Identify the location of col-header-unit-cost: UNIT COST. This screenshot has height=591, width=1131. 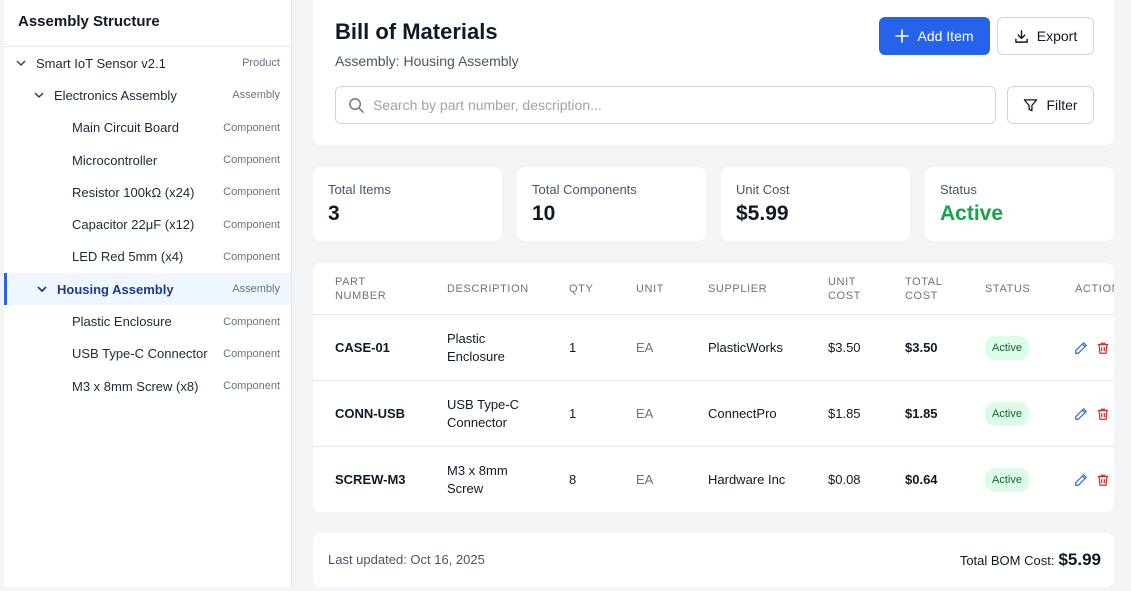
(844, 288).